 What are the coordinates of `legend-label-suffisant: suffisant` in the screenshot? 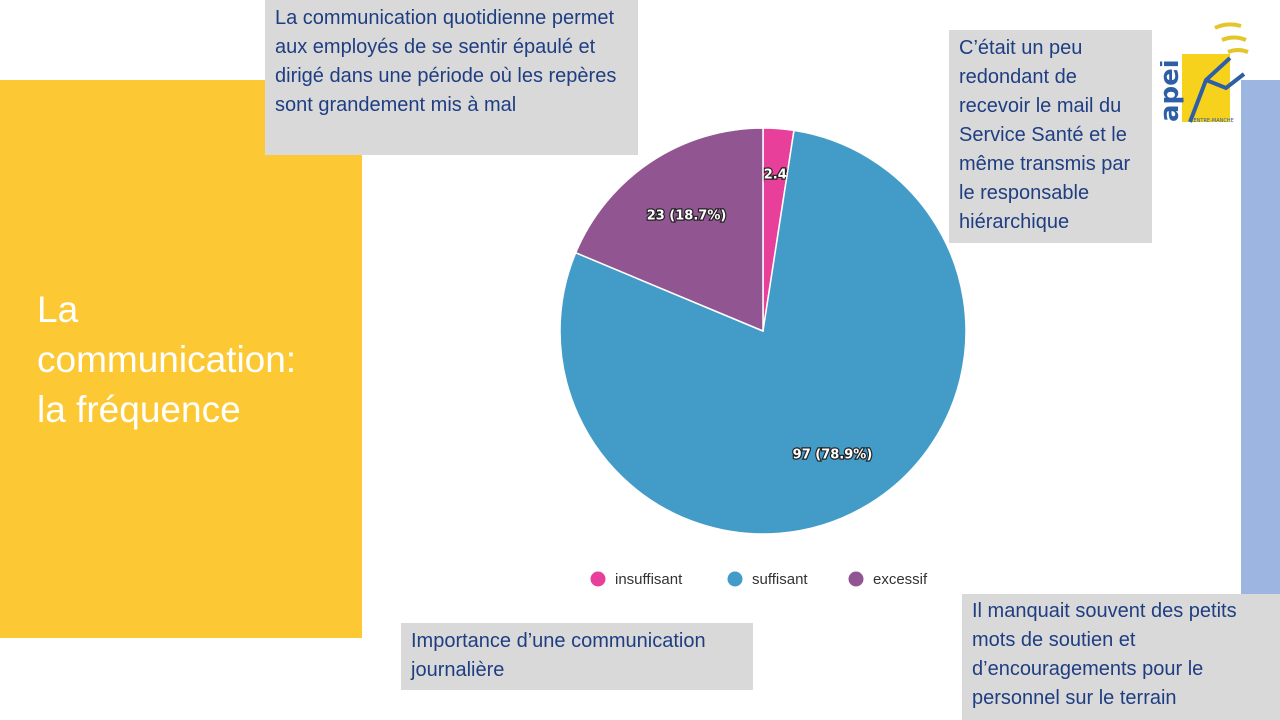 It's located at (780, 579).